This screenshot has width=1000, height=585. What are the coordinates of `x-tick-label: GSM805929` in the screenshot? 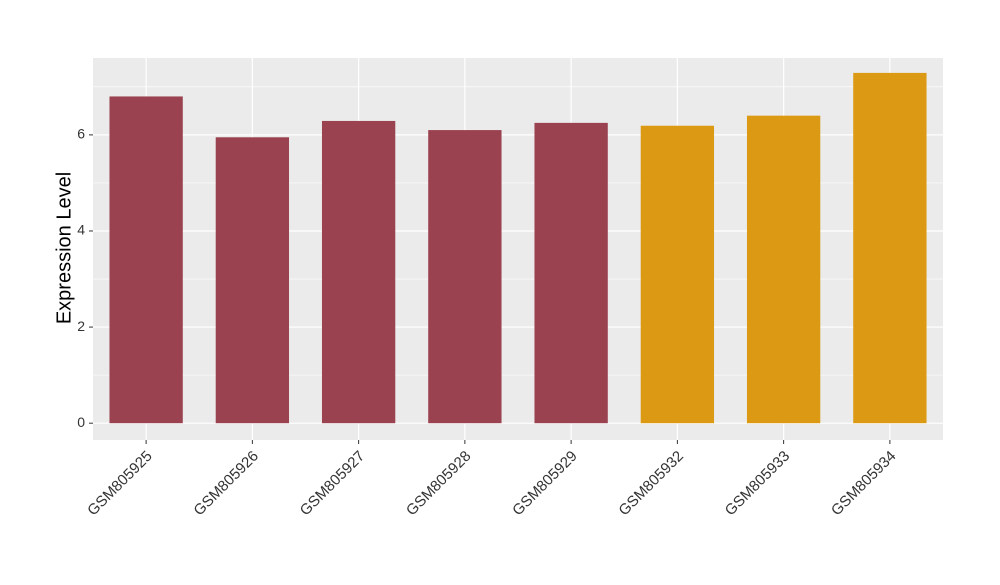 It's located at (545, 484).